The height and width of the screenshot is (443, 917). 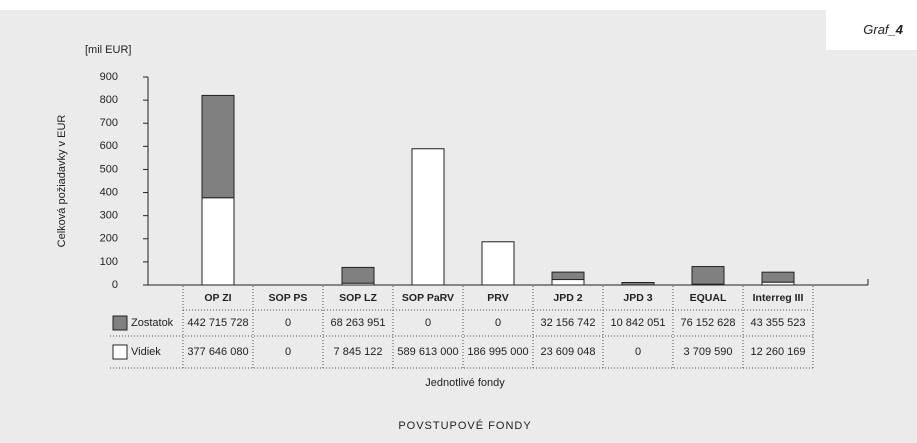 I want to click on data-label: 32 156 742, so click(x=567, y=323).